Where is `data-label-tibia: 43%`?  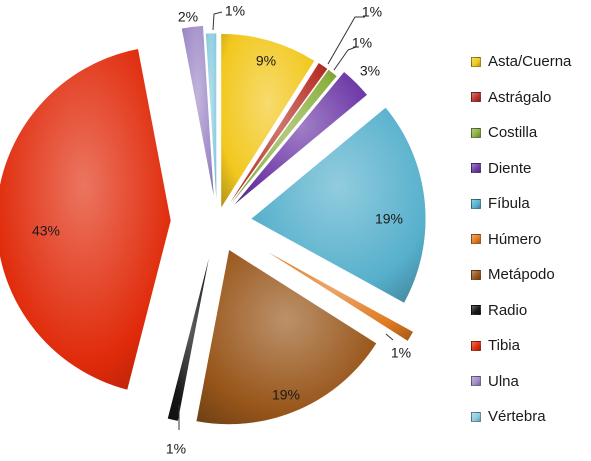
data-label-tibia: 43% is located at coordinates (46, 231).